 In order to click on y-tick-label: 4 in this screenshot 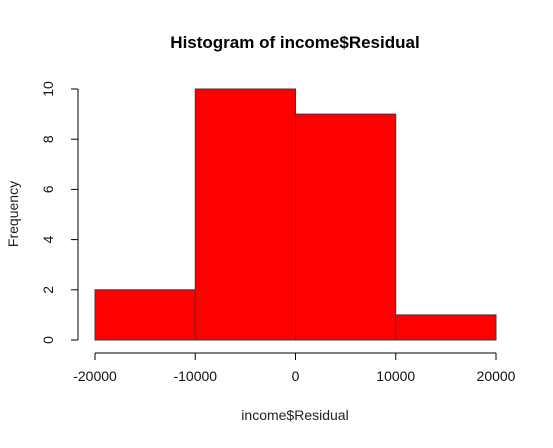, I will do `click(48, 239)`.